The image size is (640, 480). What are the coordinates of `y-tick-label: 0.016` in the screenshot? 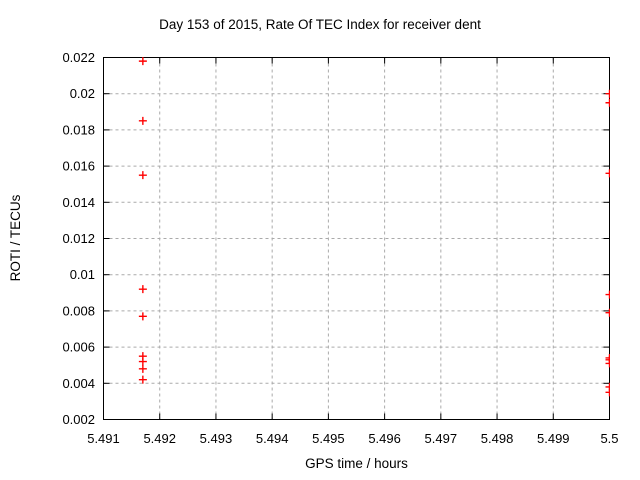 It's located at (78, 166).